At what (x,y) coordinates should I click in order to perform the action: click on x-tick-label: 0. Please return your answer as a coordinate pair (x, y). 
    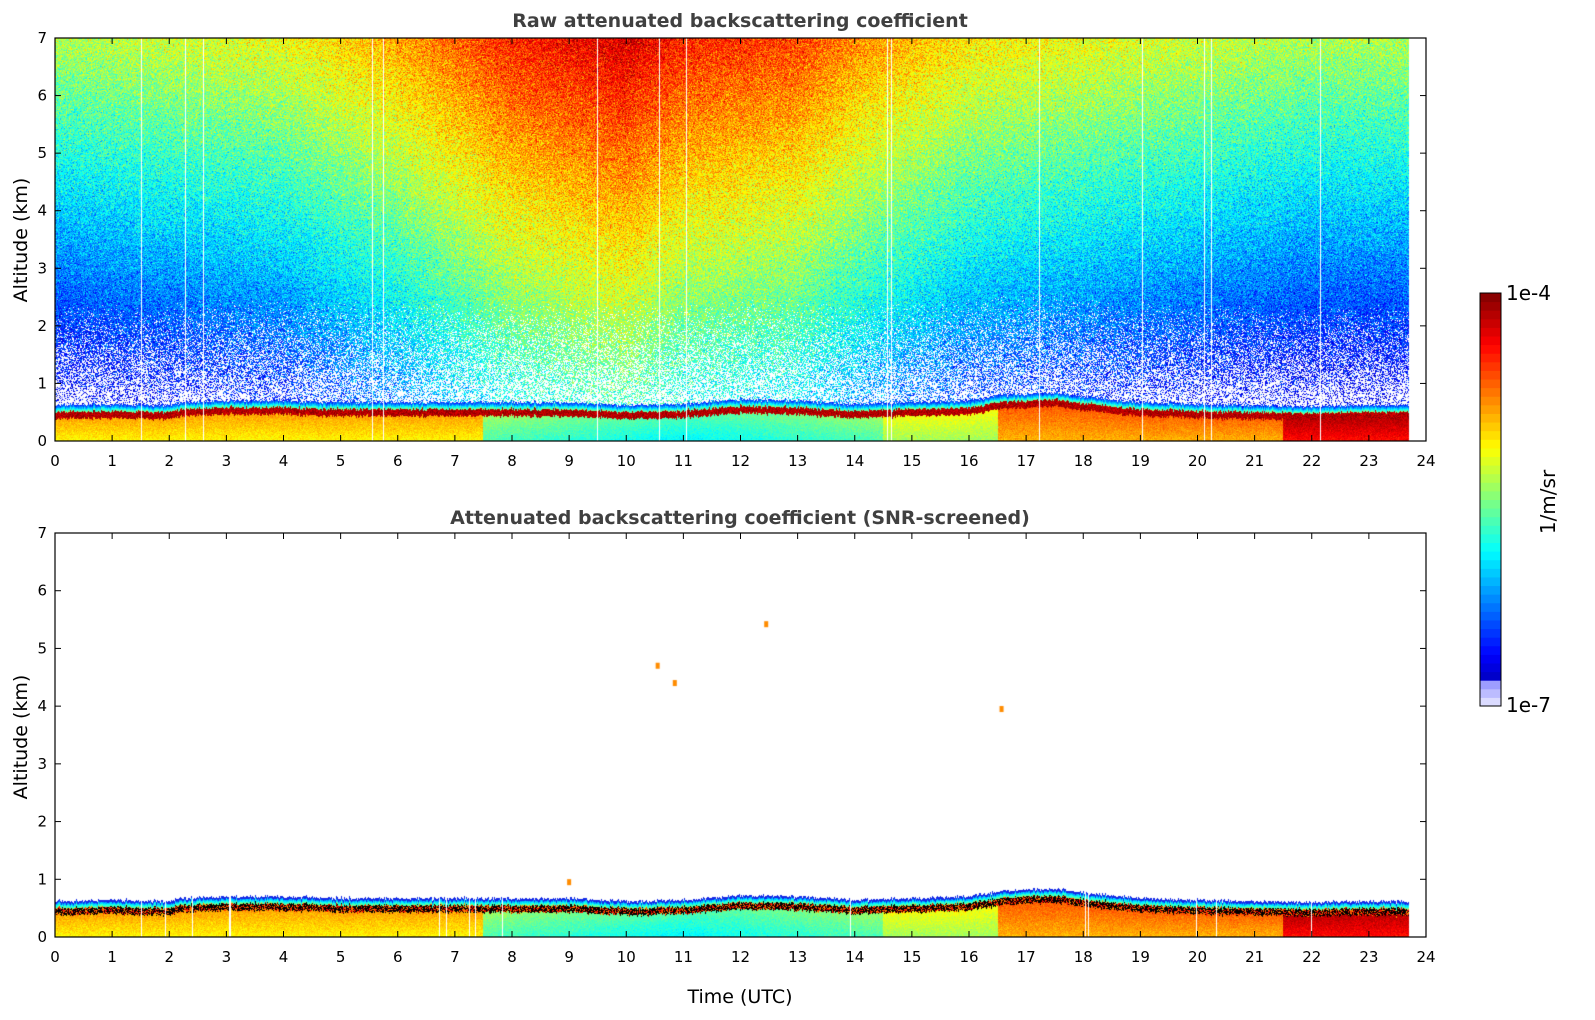
    Looking at the image, I should click on (55, 461).